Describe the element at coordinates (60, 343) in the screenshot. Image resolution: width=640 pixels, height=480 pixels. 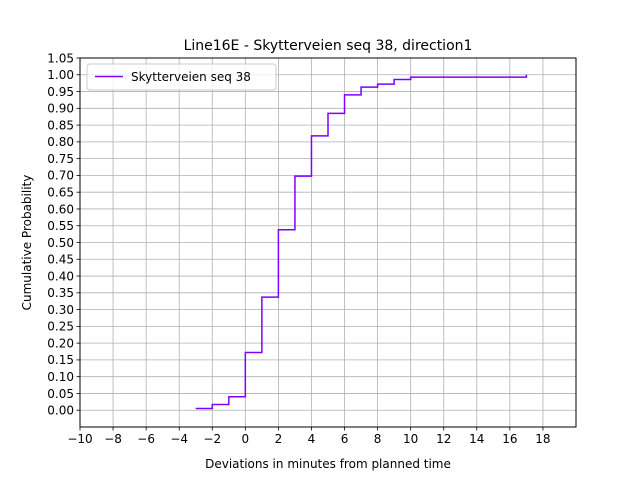
I see `y-tick-label: 0.20` at that location.